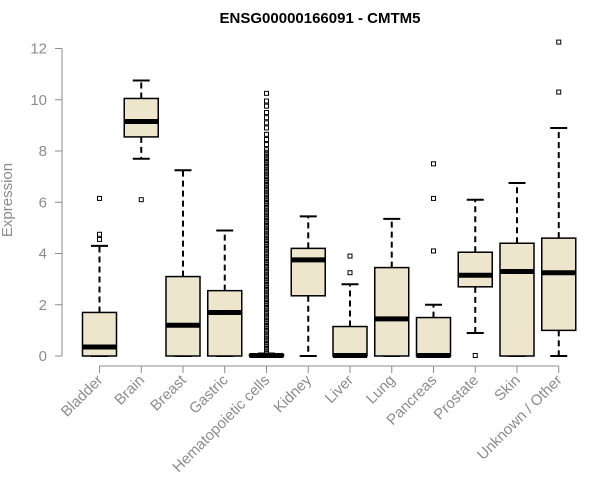 This screenshot has height=500, width=600. What do you see at coordinates (43, 305) in the screenshot?
I see `y-tick-label: 2` at bounding box center [43, 305].